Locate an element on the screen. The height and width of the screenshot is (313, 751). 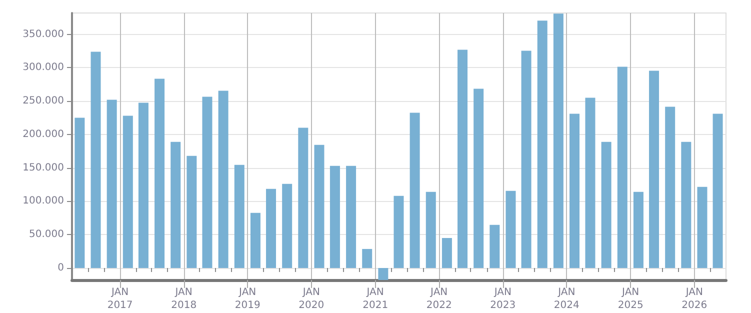
x-tick-label: JAN 2024 is located at coordinates (567, 299).